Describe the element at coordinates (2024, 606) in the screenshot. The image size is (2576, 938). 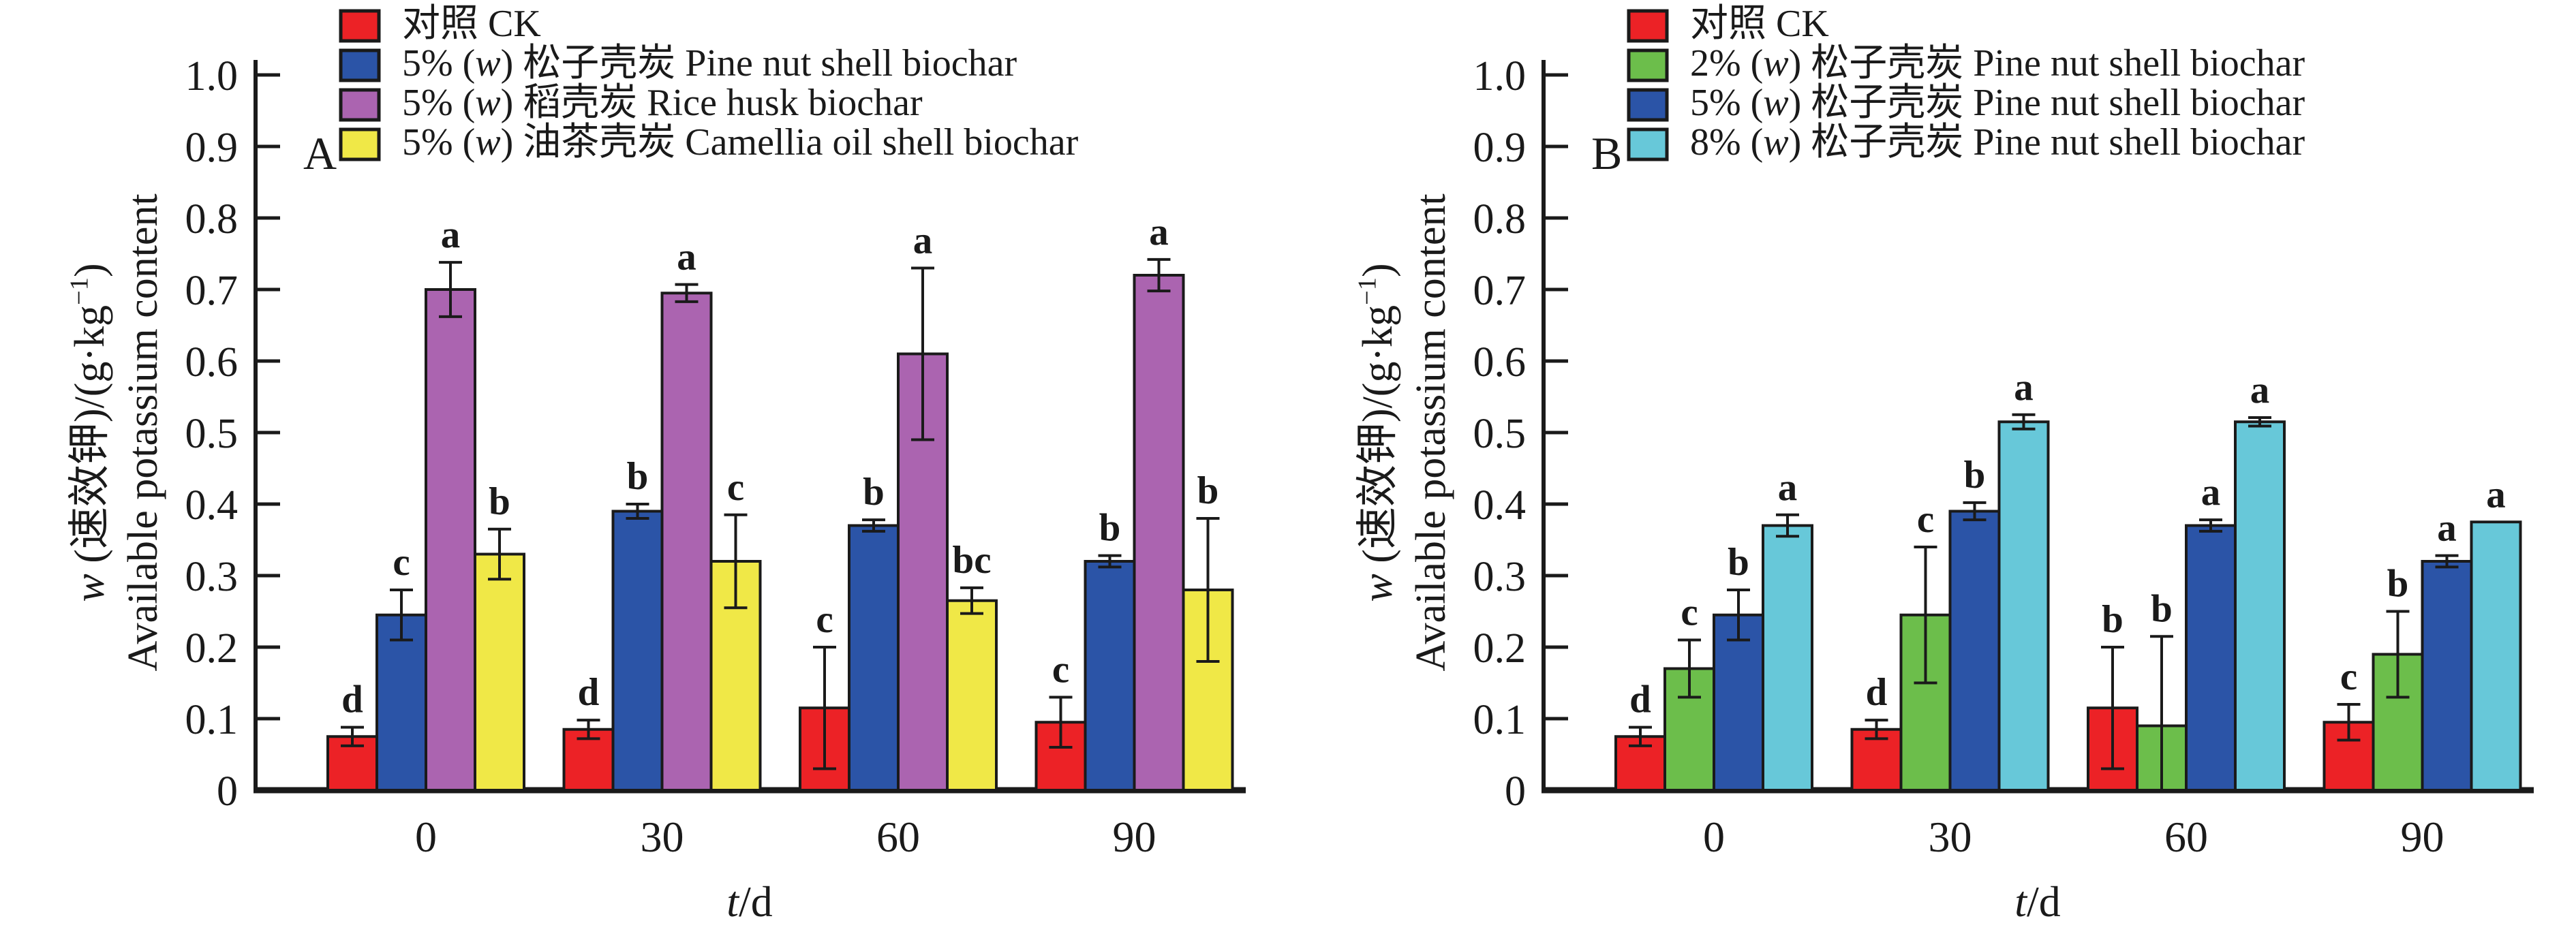
I see `bar-s3-c1` at that location.